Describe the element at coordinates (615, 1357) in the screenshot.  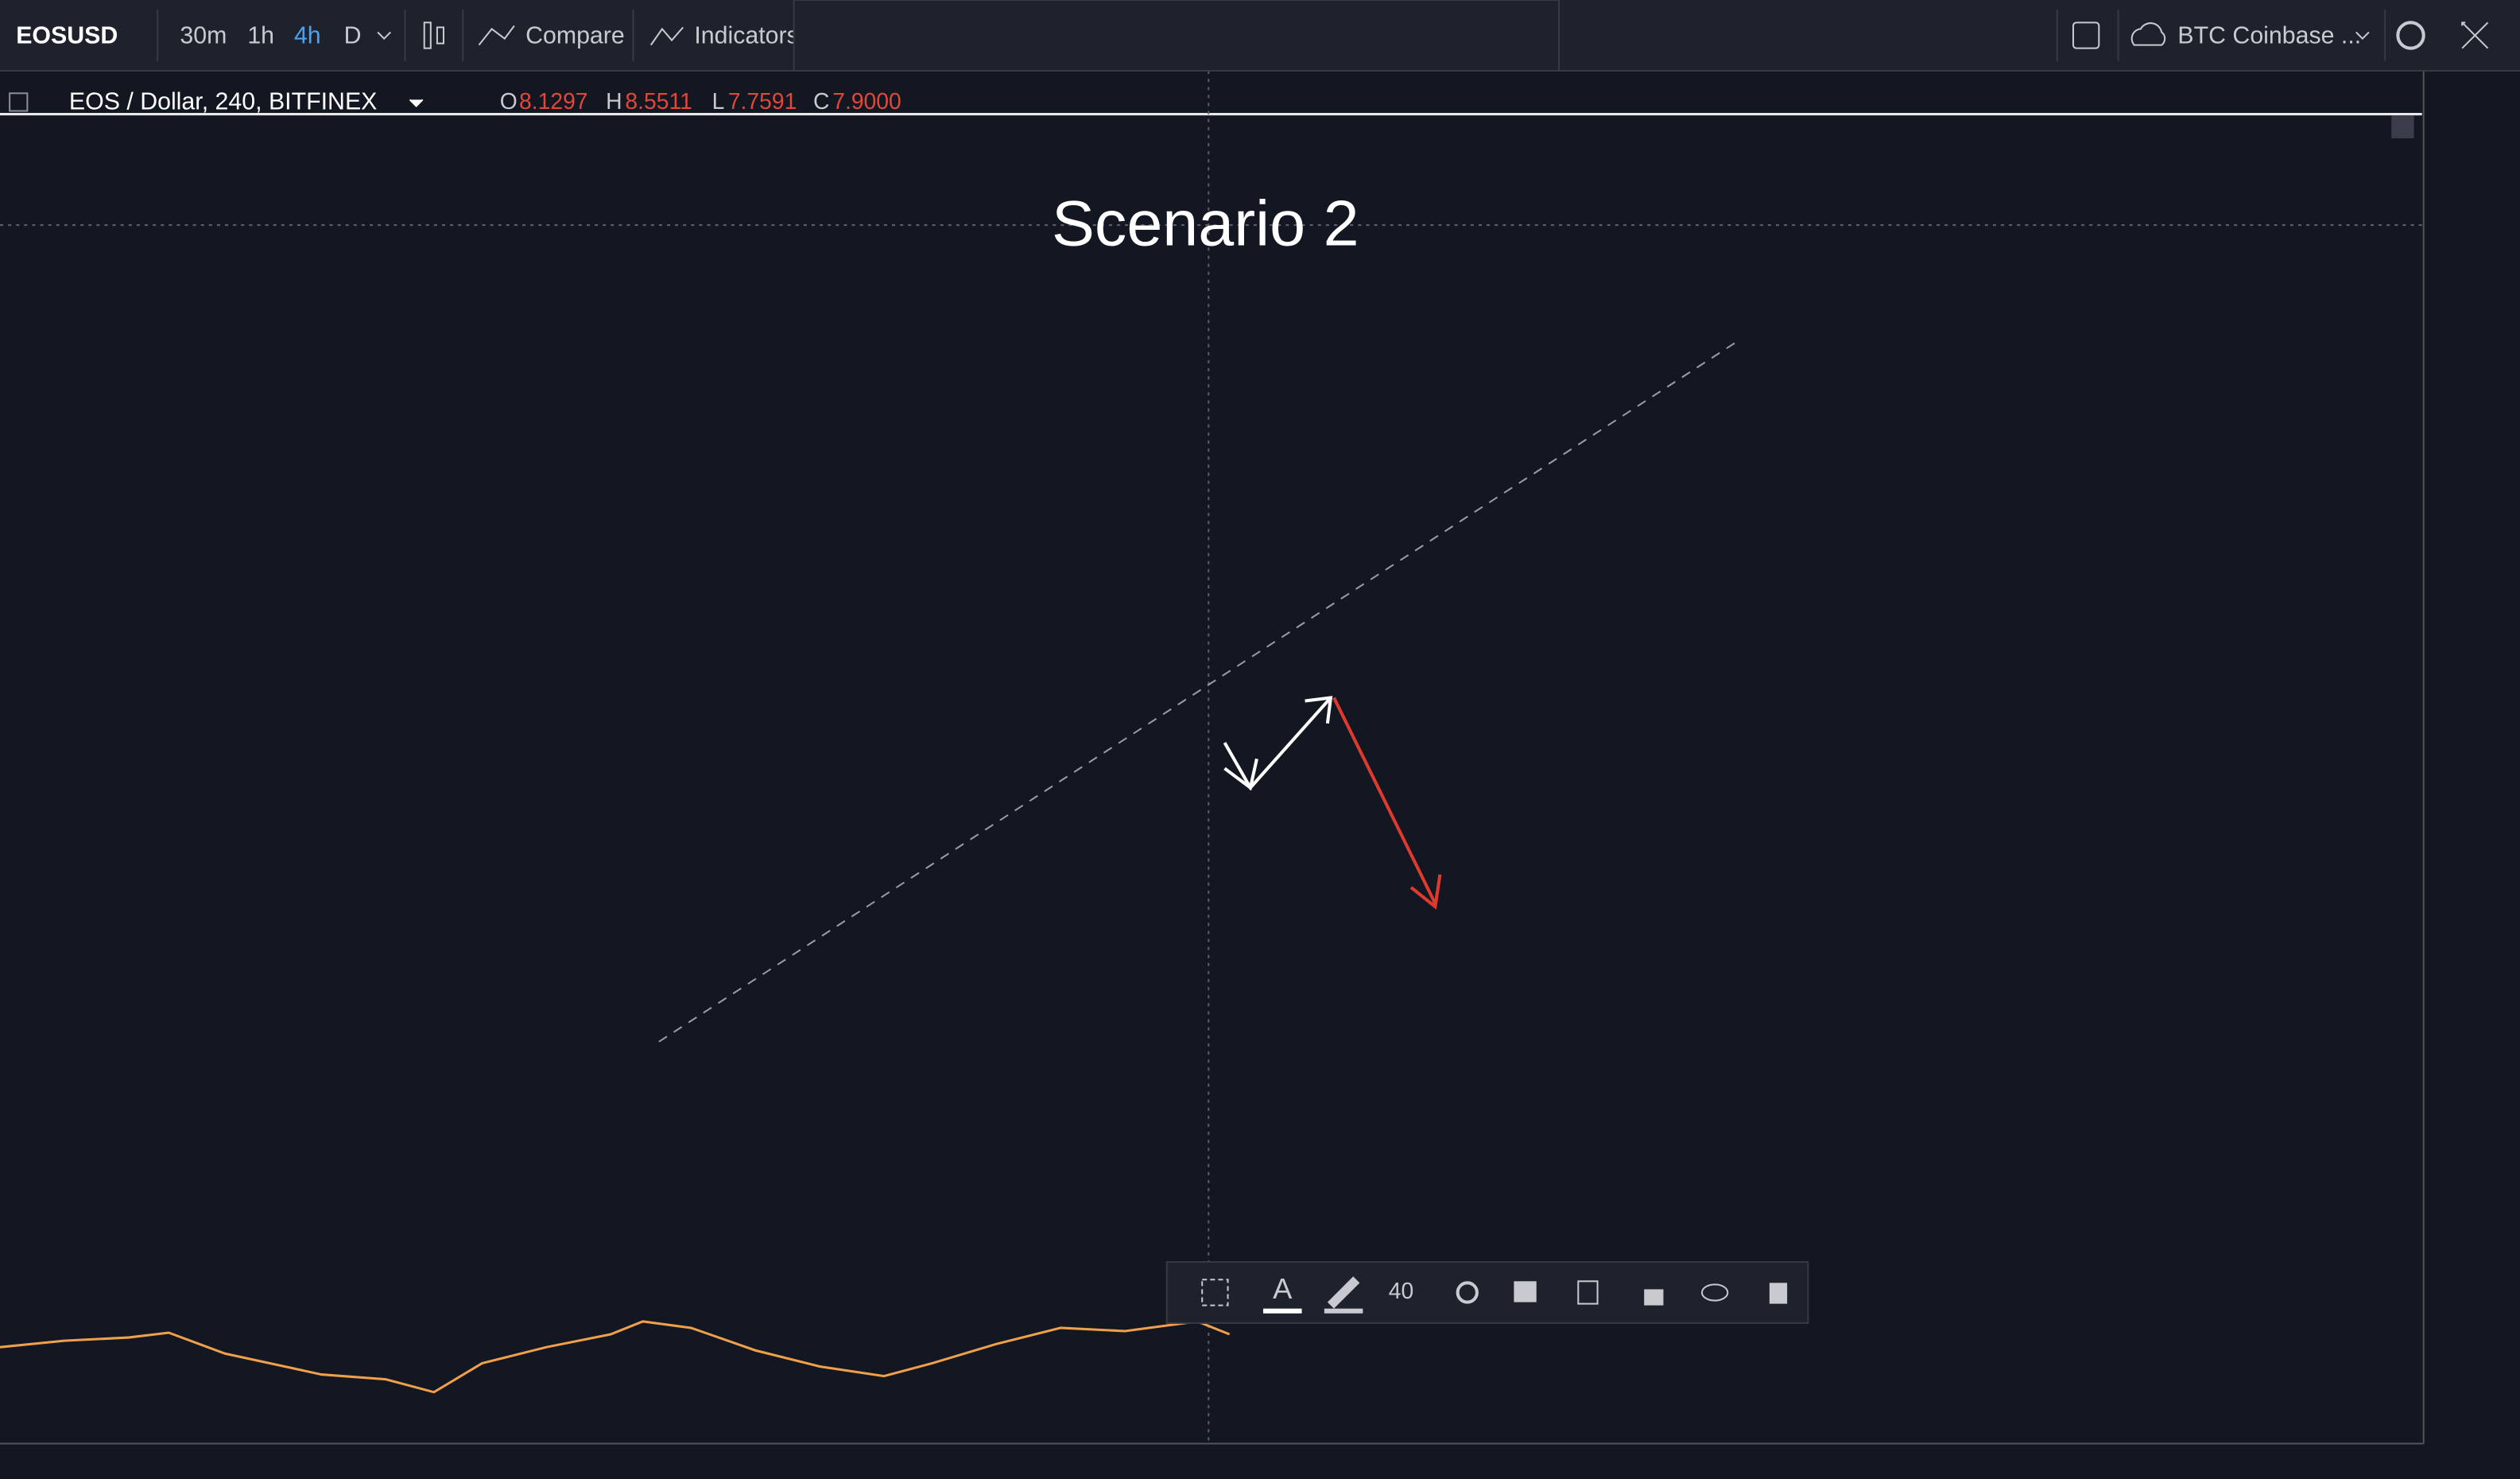
I see `volume-ma` at that location.